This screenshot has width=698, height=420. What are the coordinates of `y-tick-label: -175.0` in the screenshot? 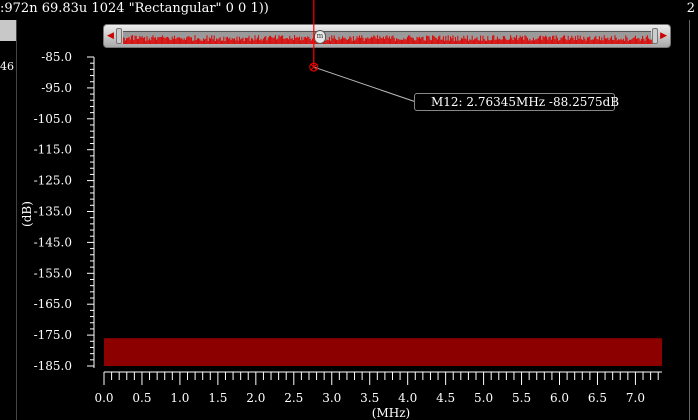 It's located at (53, 335).